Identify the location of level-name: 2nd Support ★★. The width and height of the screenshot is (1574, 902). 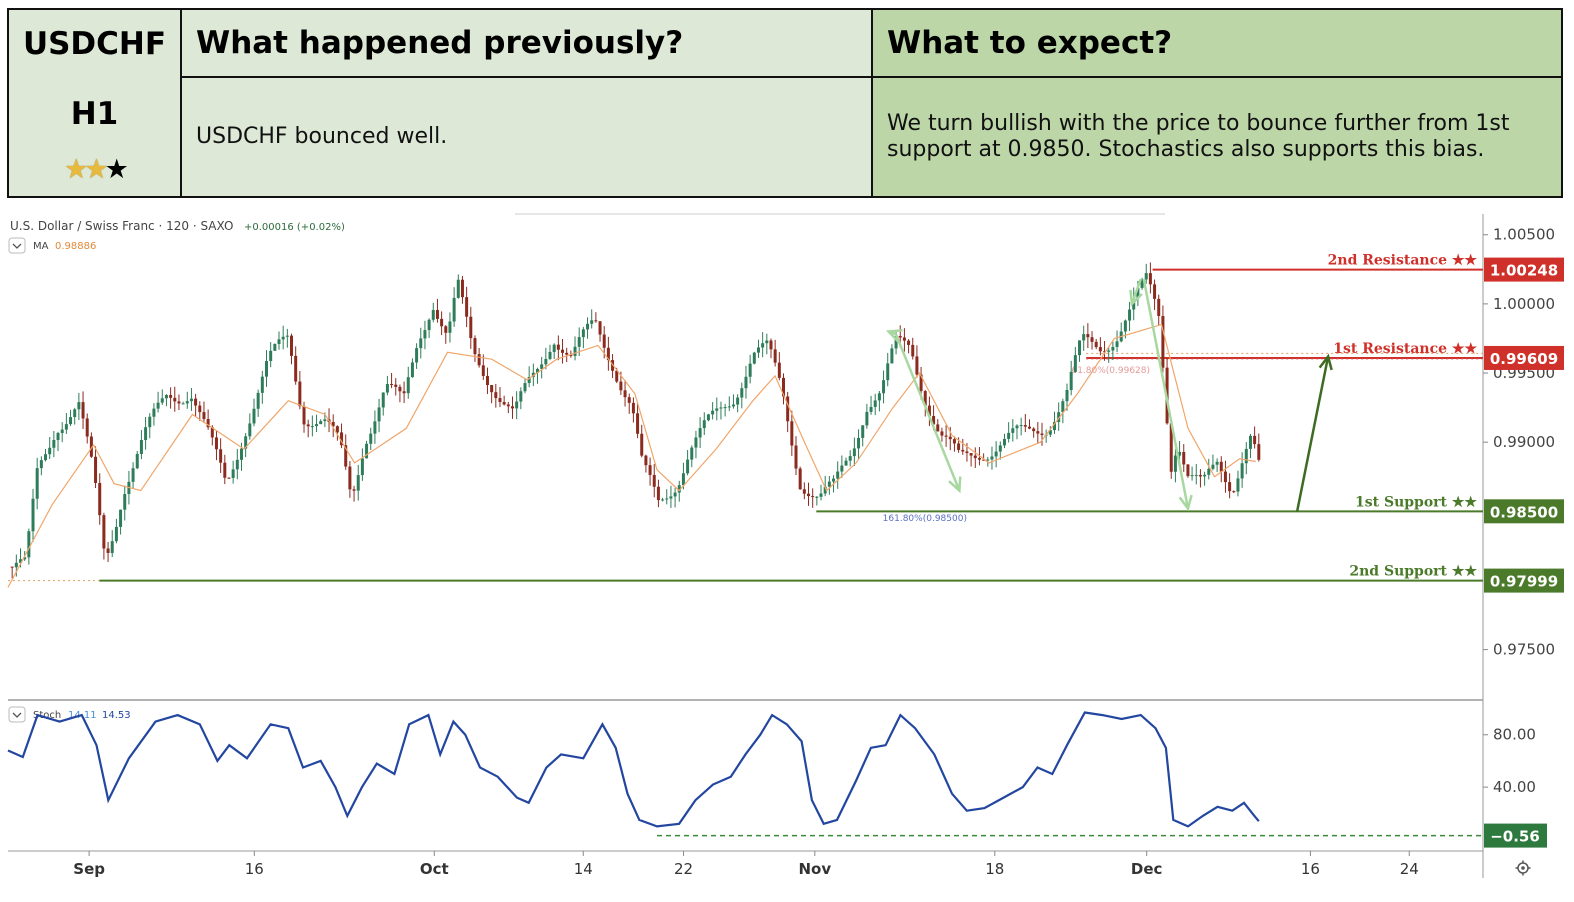
(1413, 572).